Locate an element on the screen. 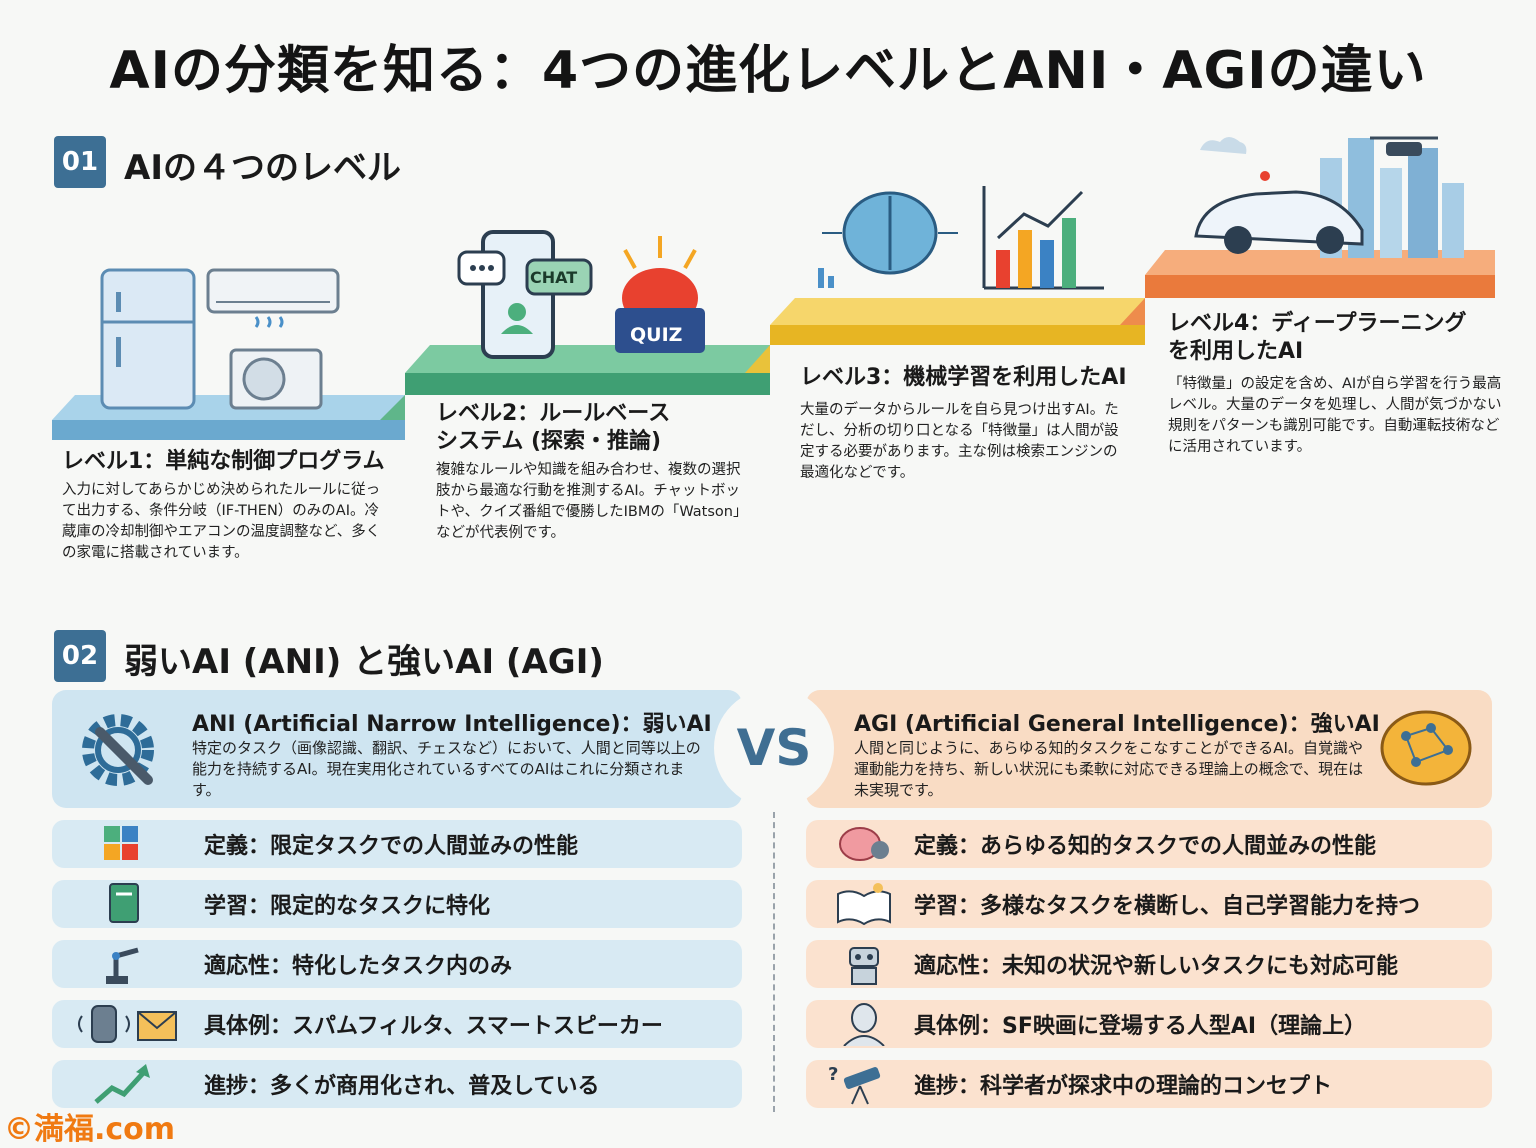 Image resolution: width=1536 pixels, height=1148 pixels. speaker-mail-icon is located at coordinates (127, 1024).